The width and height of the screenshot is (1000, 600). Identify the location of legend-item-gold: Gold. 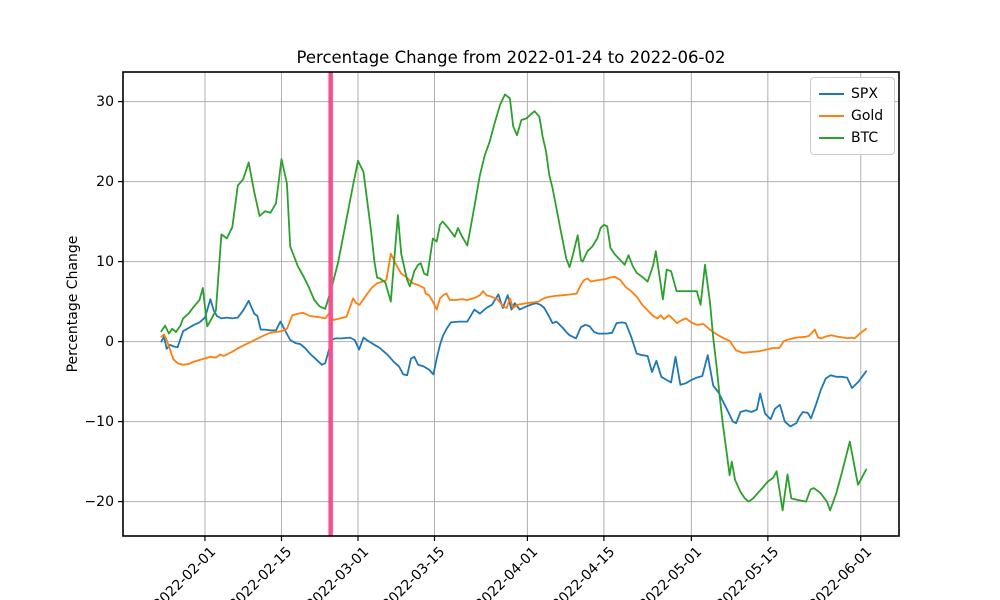
(856, 116).